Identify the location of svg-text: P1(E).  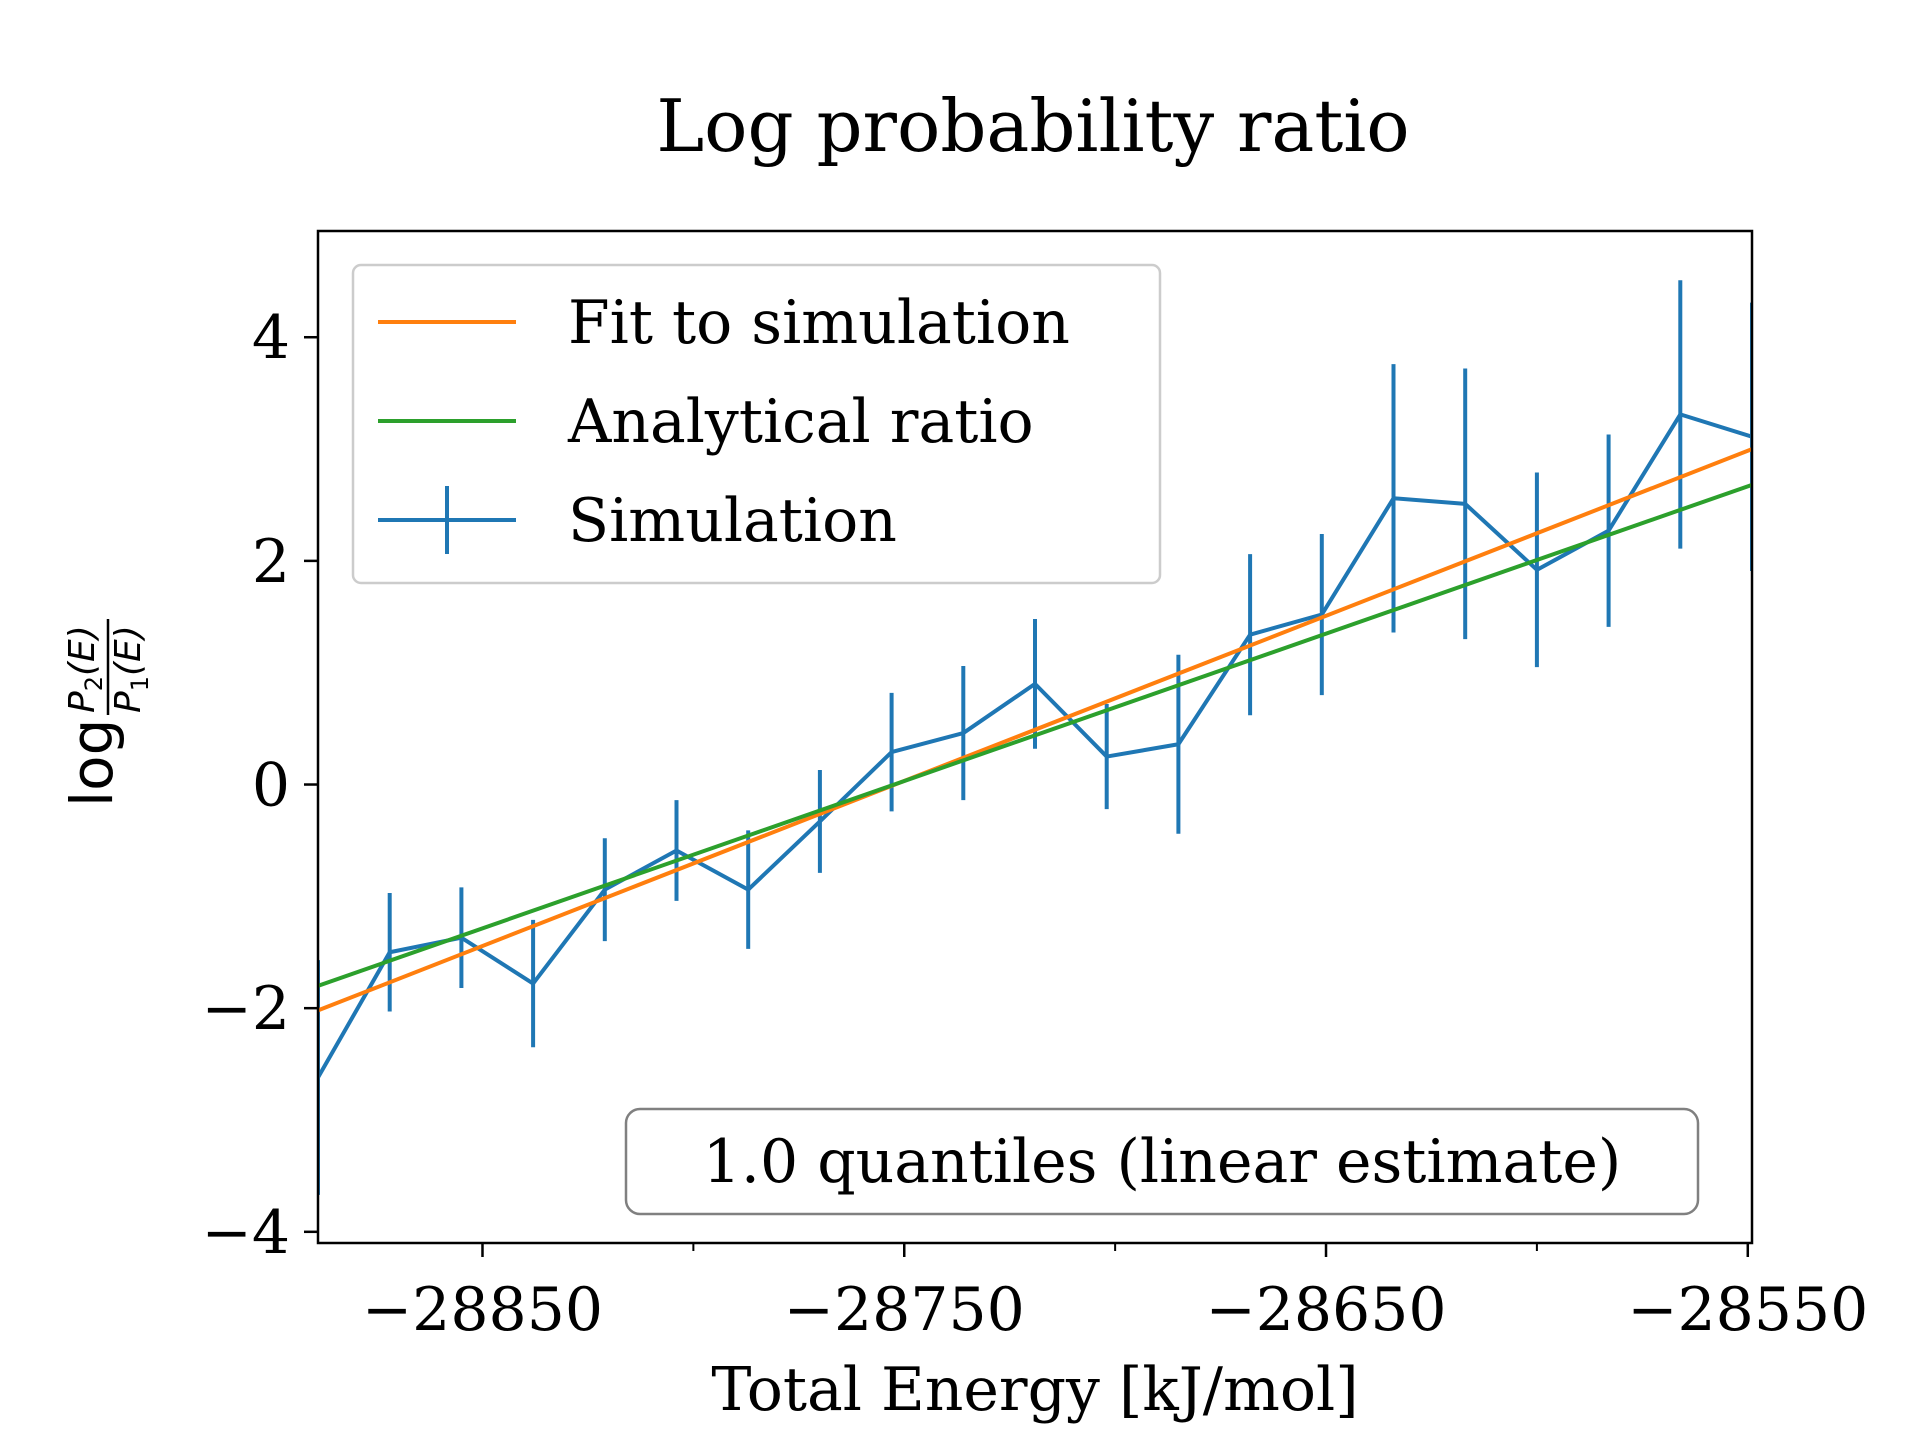
(131, 669).